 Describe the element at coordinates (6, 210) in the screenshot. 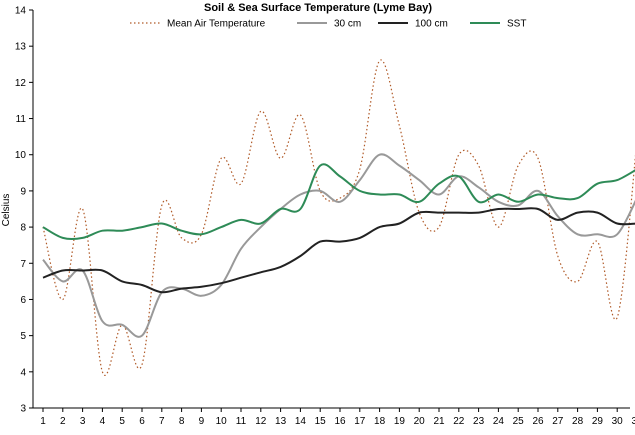

I see `y-axis-label: Celsius` at that location.